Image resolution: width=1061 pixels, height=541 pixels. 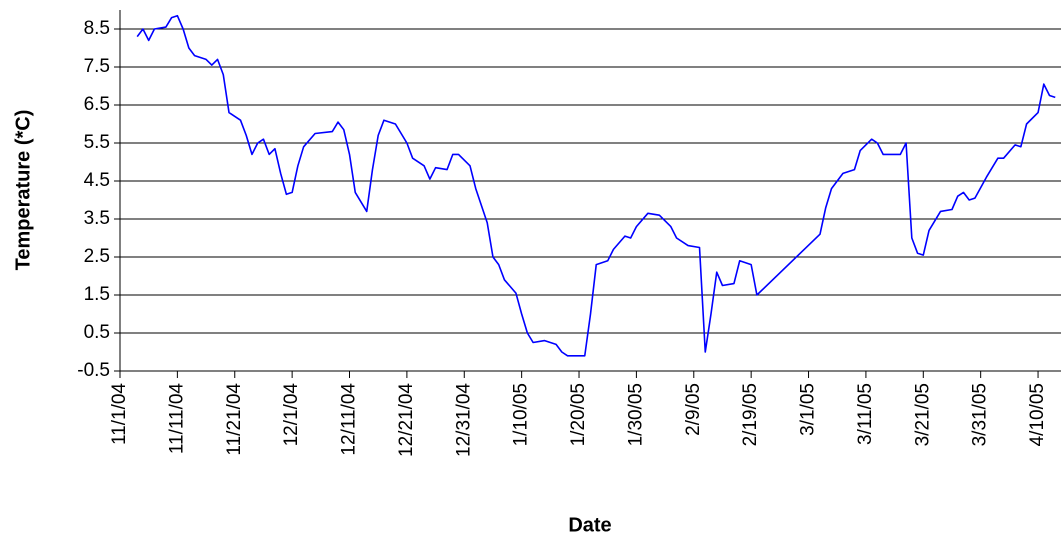 I want to click on x-tick-label: 12/21/04, so click(x=406, y=420).